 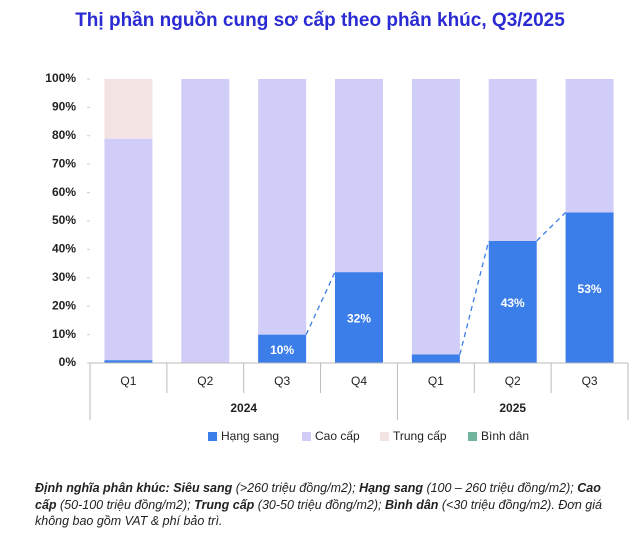 I want to click on legend-label: Trung cấp, so click(x=420, y=436).